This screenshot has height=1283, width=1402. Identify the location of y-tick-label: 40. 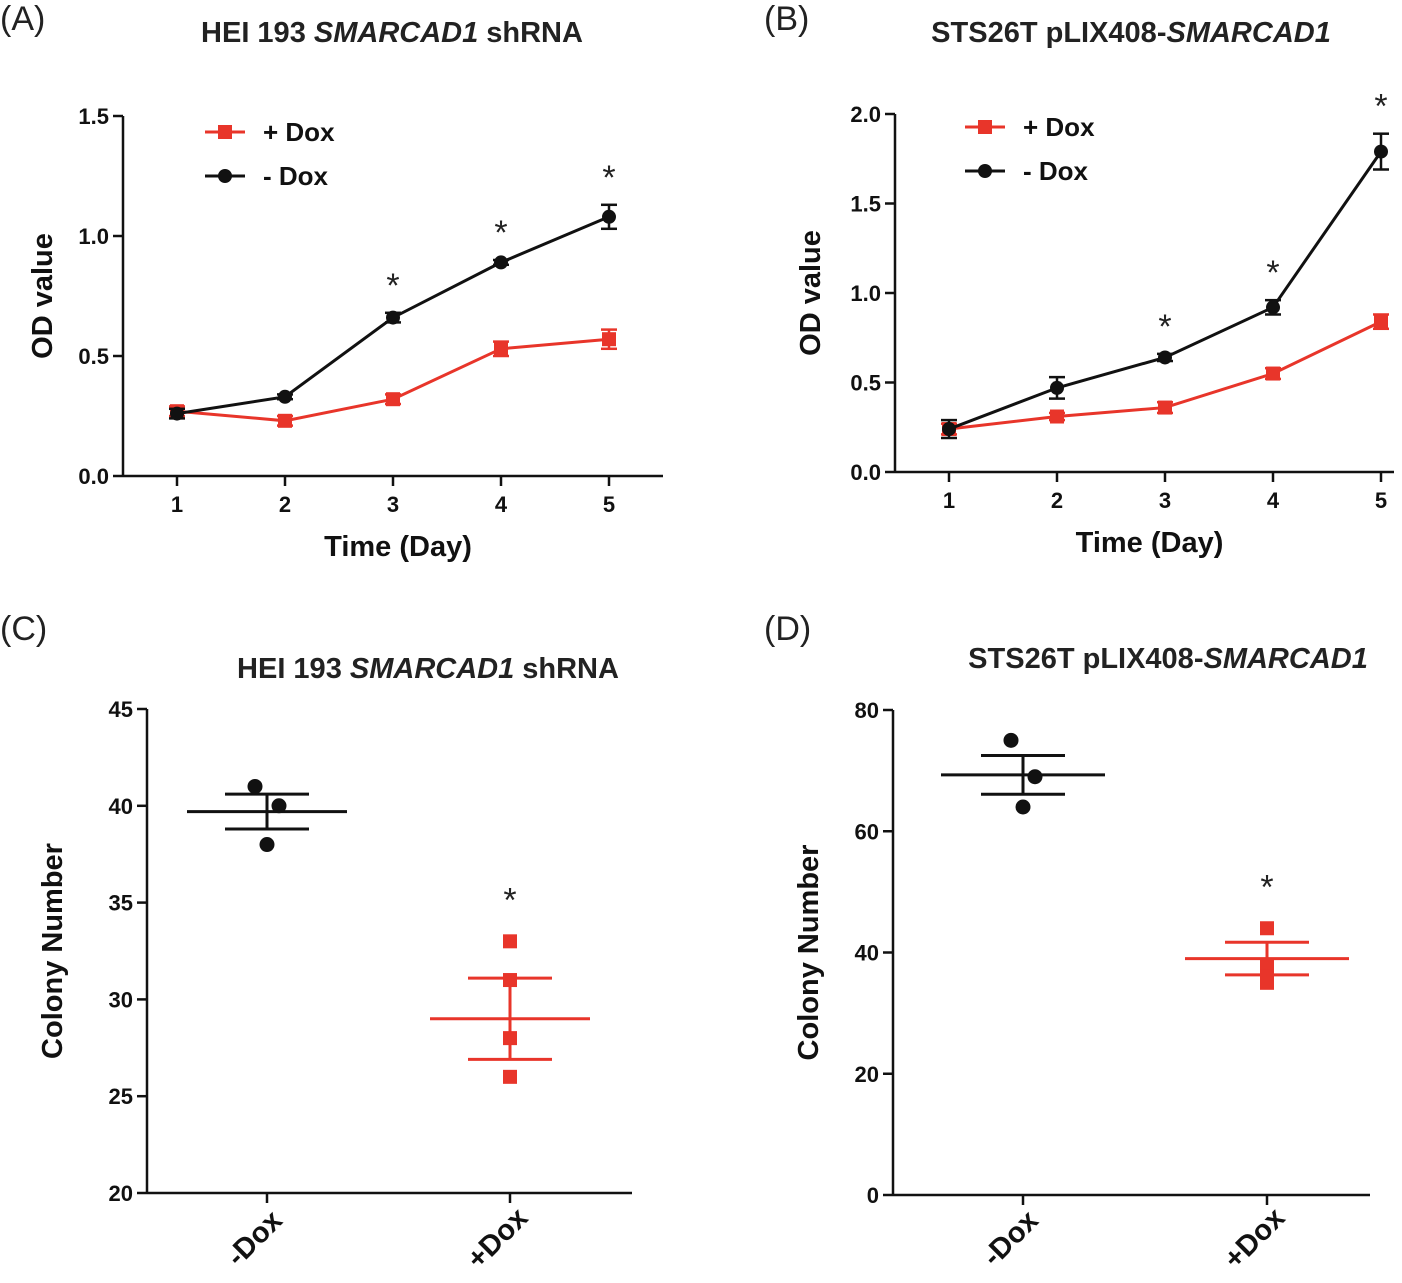
(867, 953).